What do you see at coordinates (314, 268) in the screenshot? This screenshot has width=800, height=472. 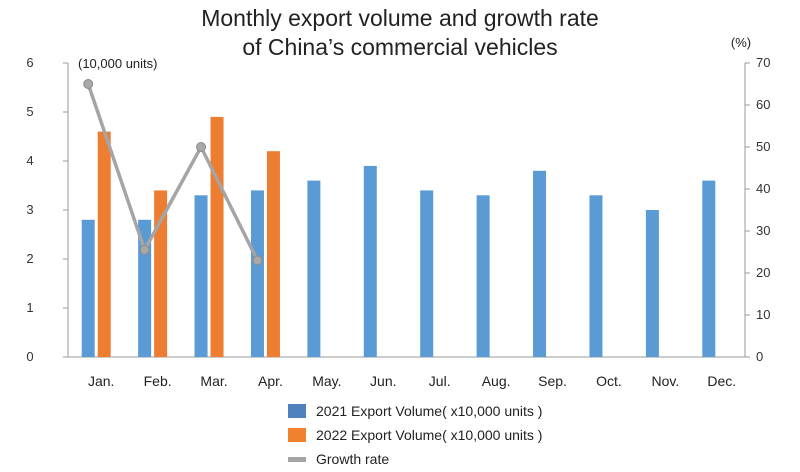 I see `bar-2021-may` at bounding box center [314, 268].